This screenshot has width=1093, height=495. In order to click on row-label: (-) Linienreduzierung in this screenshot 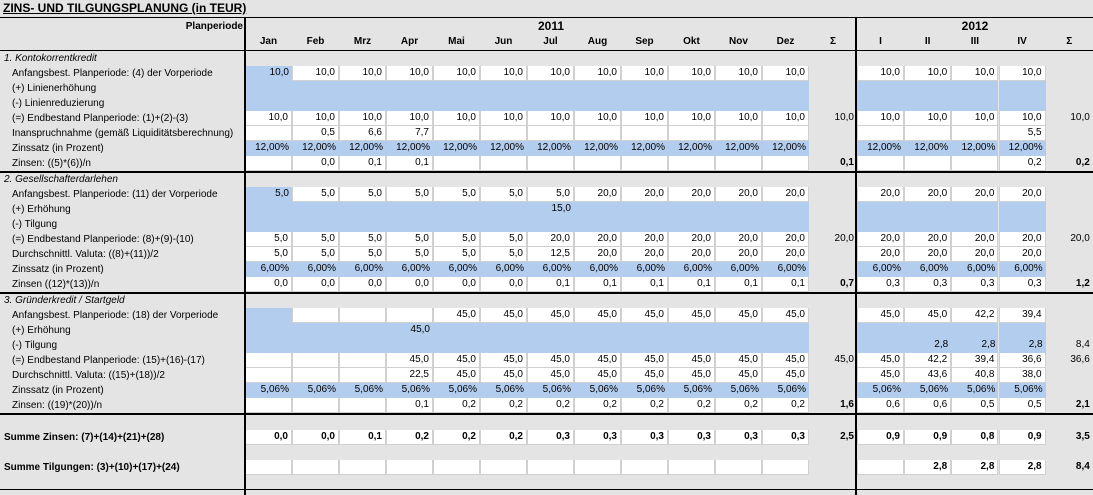, I will do `click(58, 103)`.